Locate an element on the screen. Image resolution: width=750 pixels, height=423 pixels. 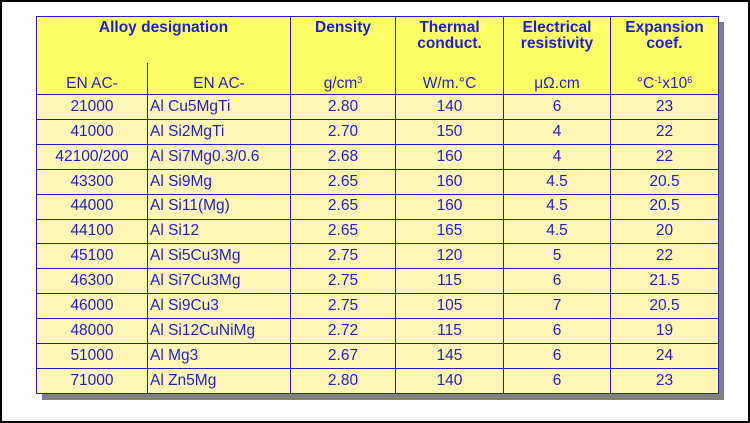
cell-electrical-resistivity: 7 is located at coordinates (557, 306).